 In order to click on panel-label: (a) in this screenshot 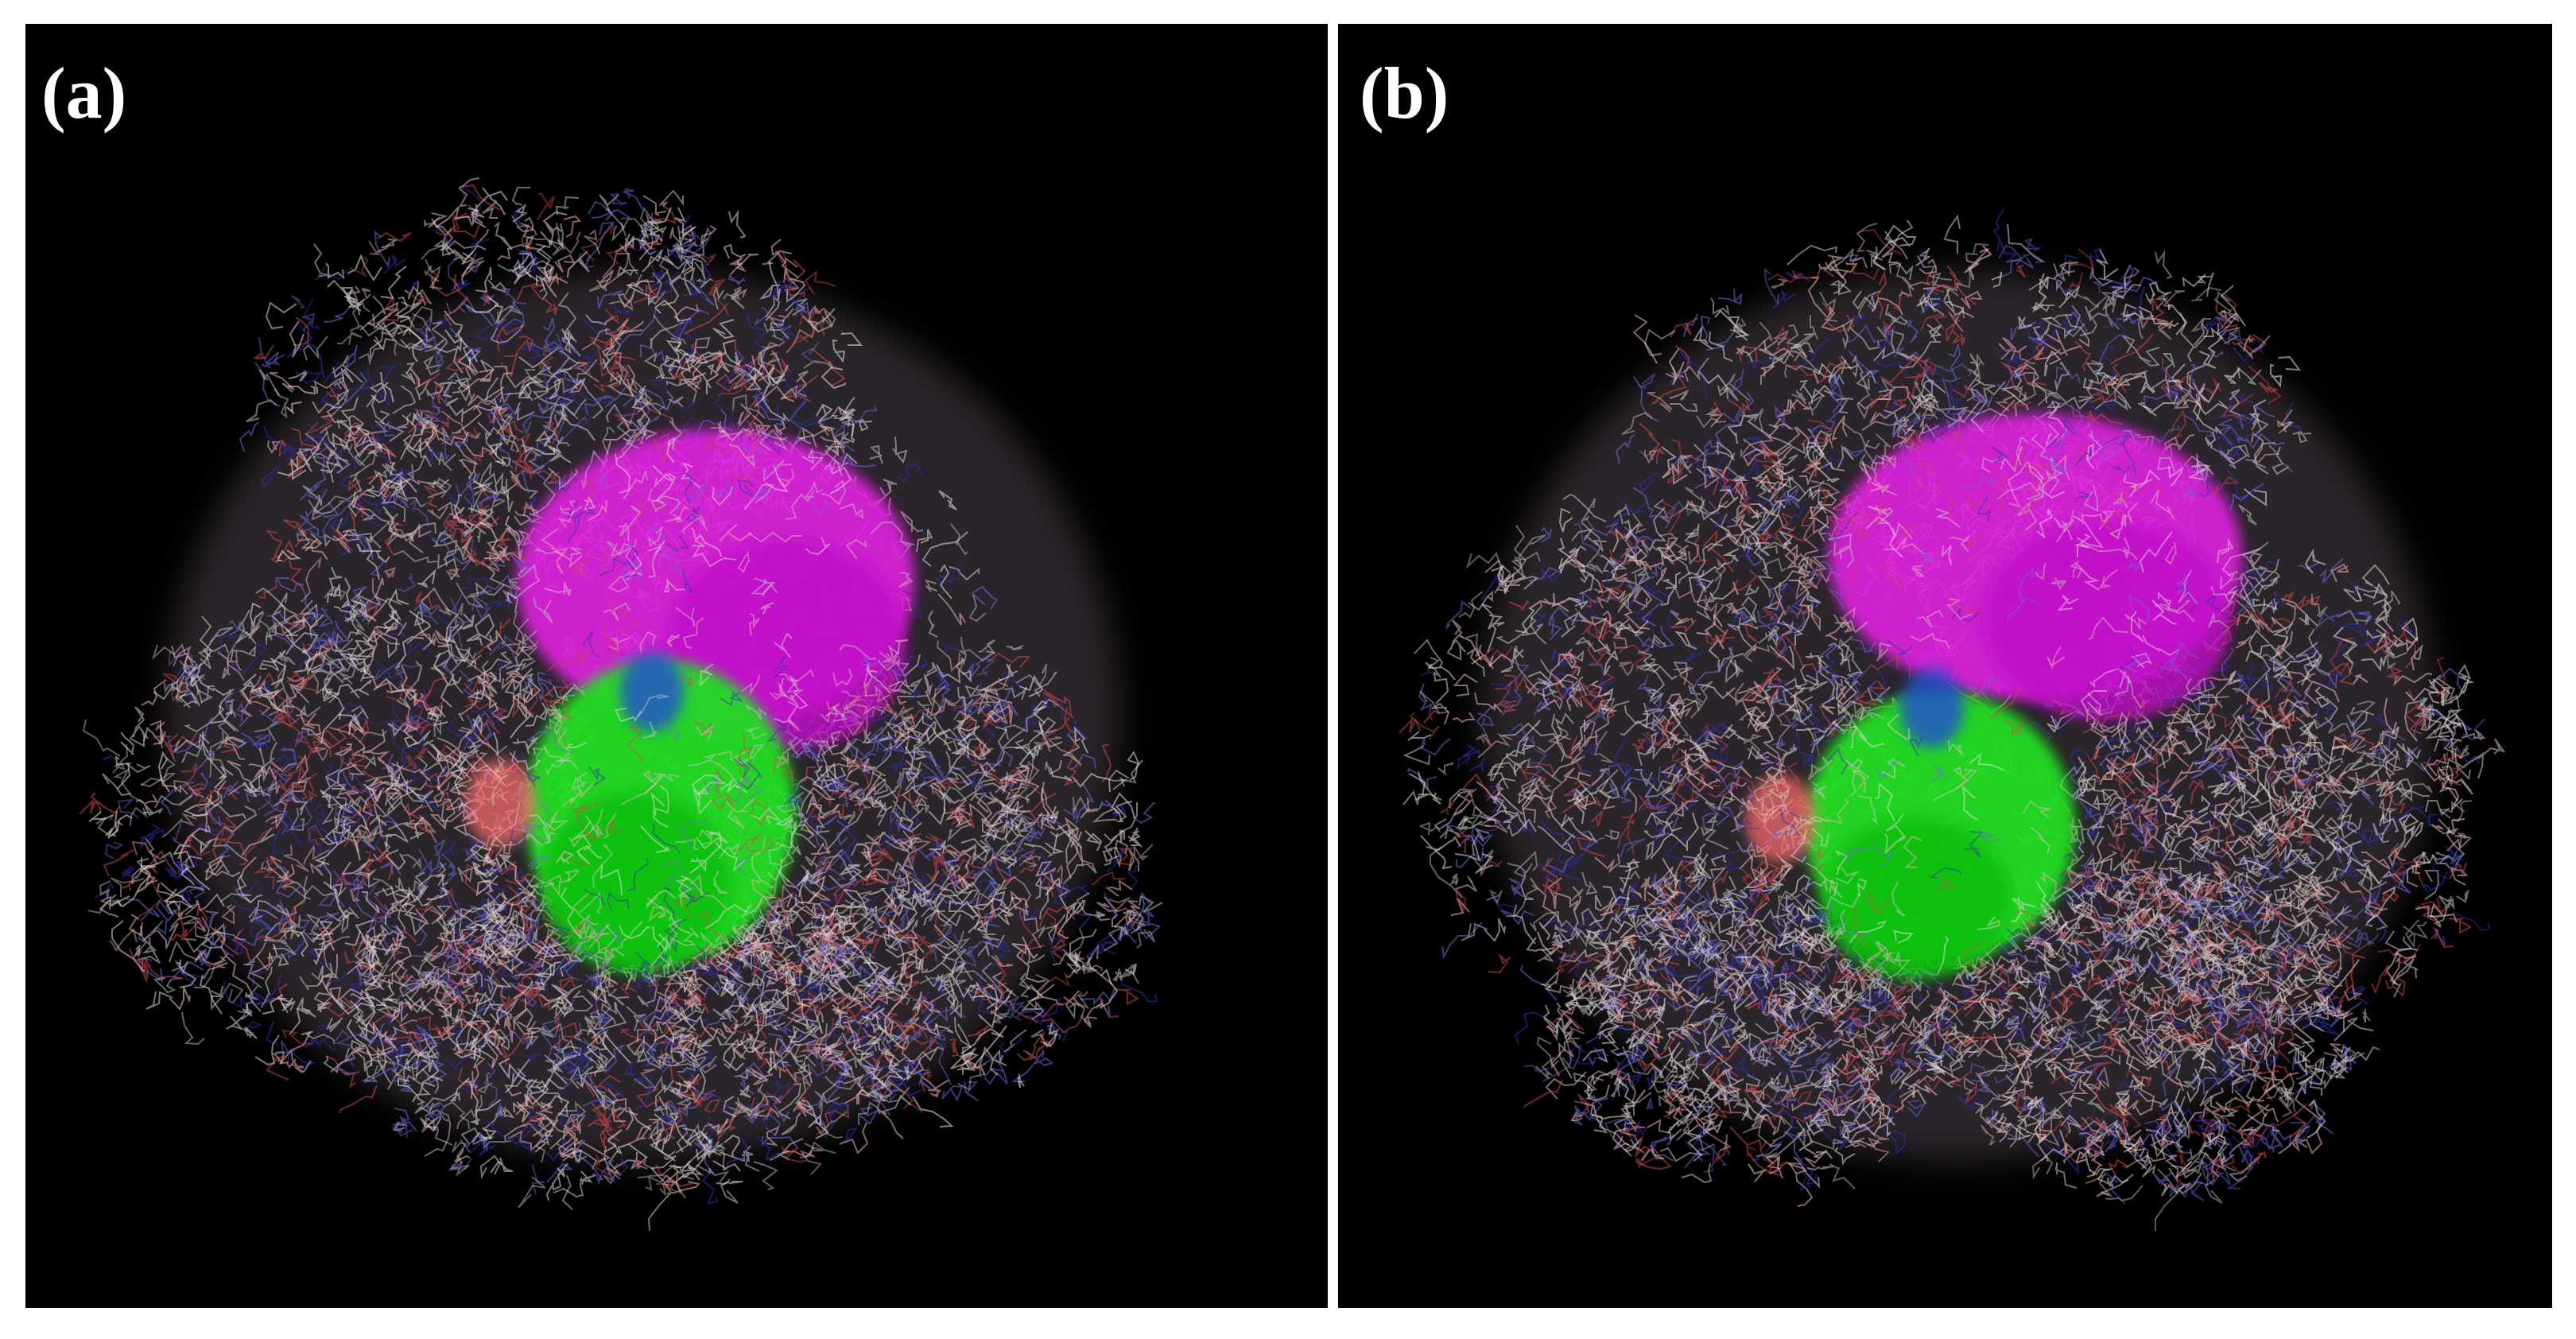, I will do `click(83, 93)`.